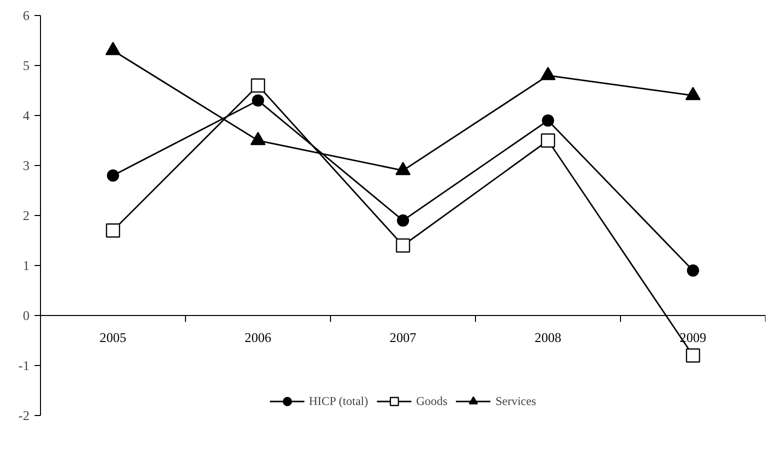 This screenshot has width=781, height=474. What do you see at coordinates (693, 337) in the screenshot?
I see `x-tick-label: 2009` at bounding box center [693, 337].